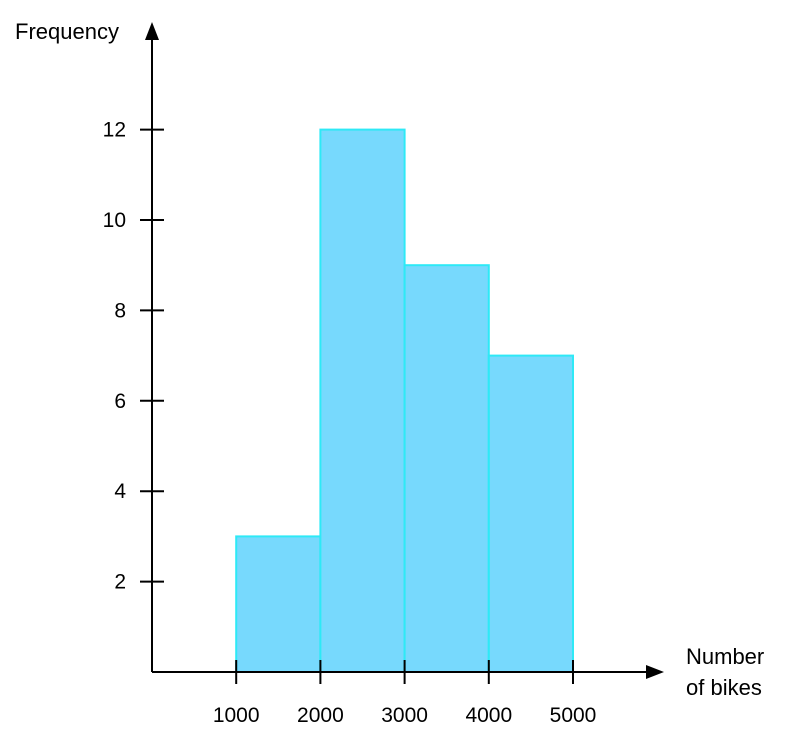 Image resolution: width=800 pixels, height=746 pixels. Describe the element at coordinates (152, 31) in the screenshot. I see `y-axis-arrow-icon` at that location.